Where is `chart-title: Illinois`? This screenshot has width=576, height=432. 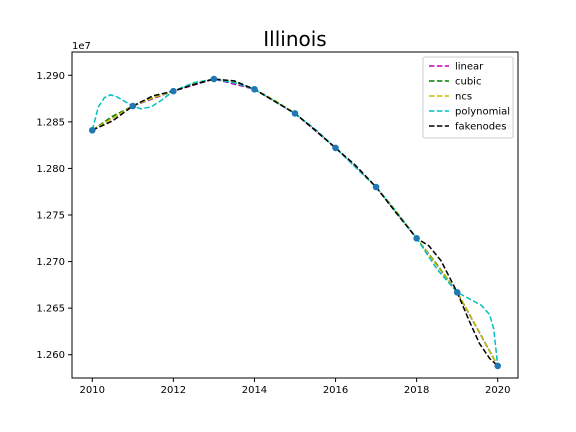 chart-title: Illinois is located at coordinates (294, 39).